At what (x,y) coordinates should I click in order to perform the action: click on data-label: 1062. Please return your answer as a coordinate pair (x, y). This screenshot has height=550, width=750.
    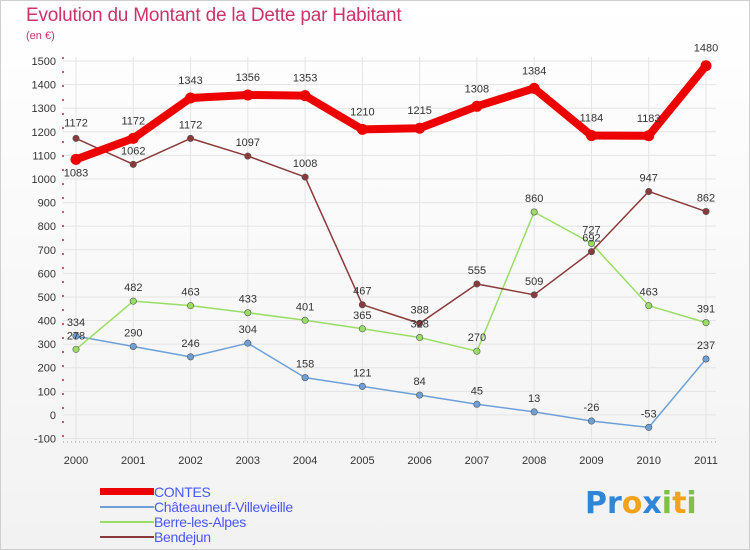
    Looking at the image, I should click on (133, 151).